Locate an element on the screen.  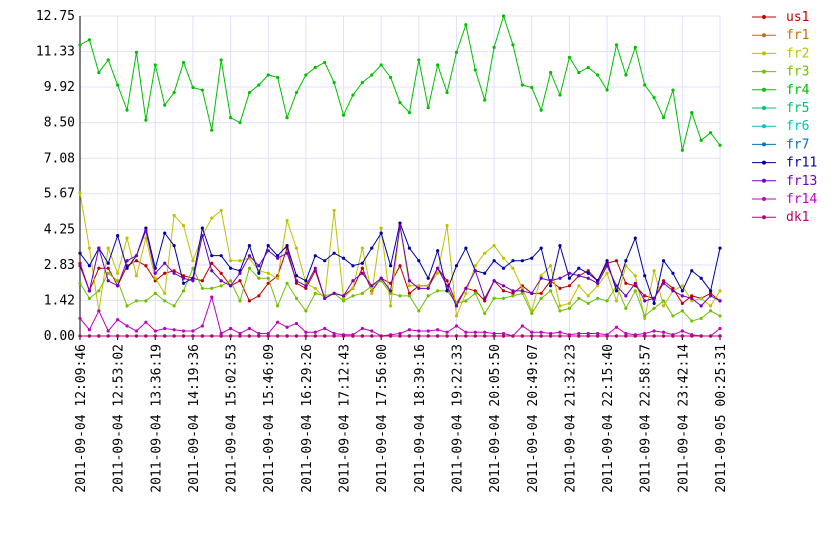
x-tick-label: 2011-09-04 17:12:43 is located at coordinates (345, 418).